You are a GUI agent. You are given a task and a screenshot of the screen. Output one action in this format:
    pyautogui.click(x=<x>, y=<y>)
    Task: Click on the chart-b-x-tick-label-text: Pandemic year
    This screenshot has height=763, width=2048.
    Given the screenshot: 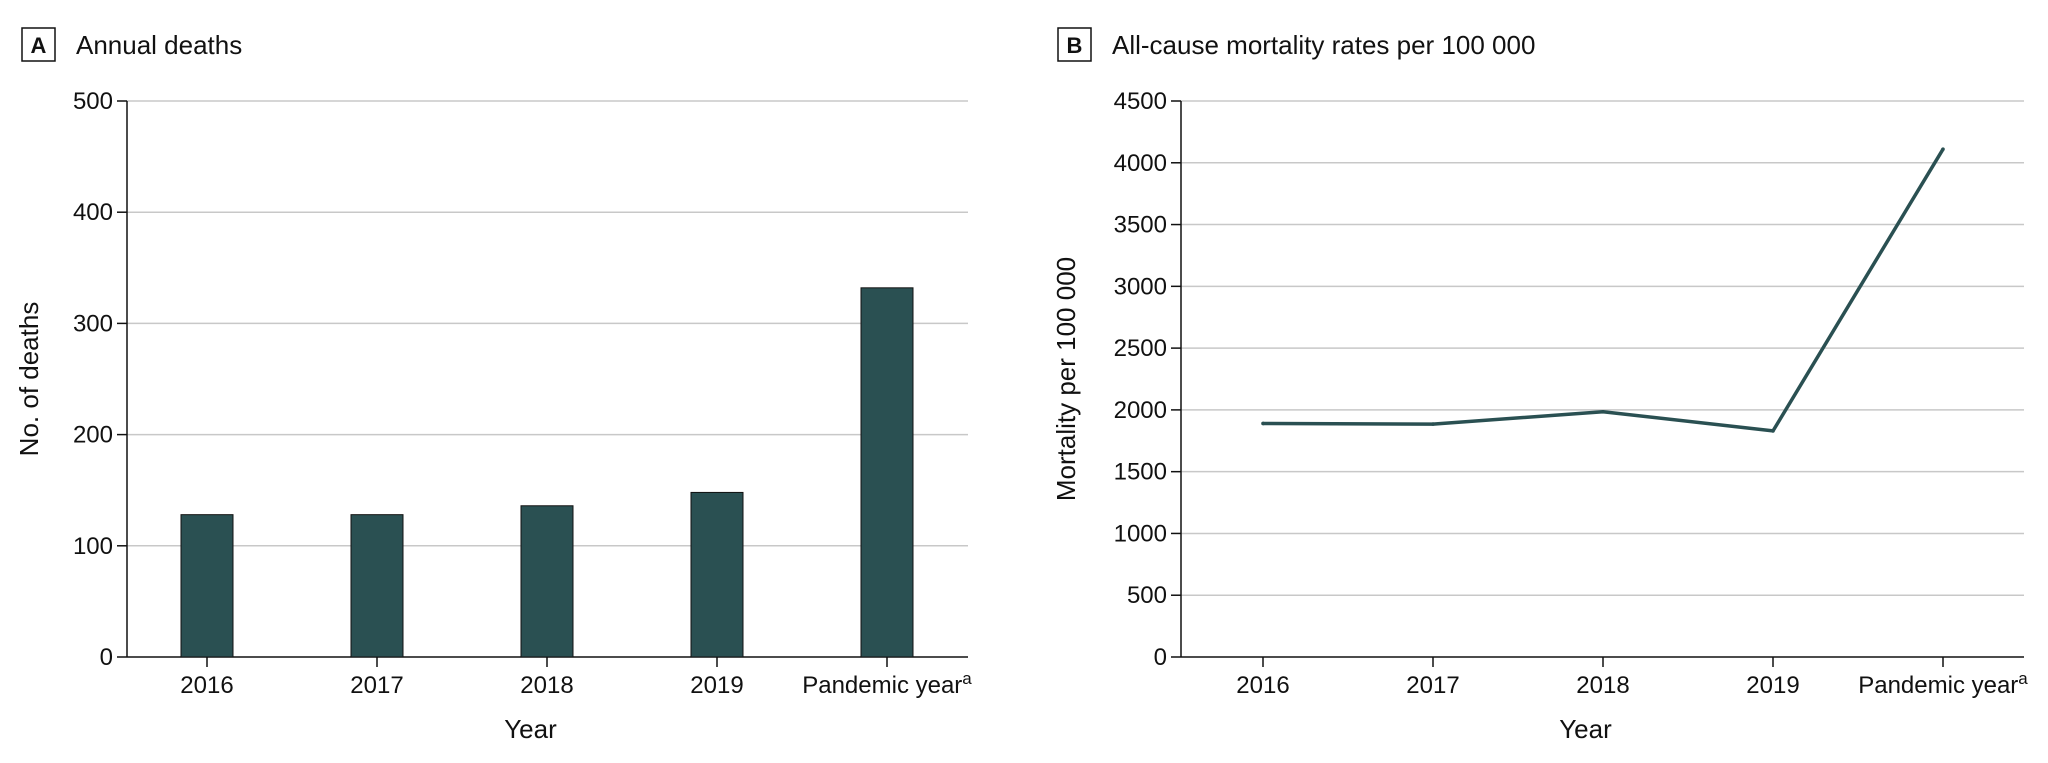 What is the action you would take?
    pyautogui.click(x=1938, y=685)
    